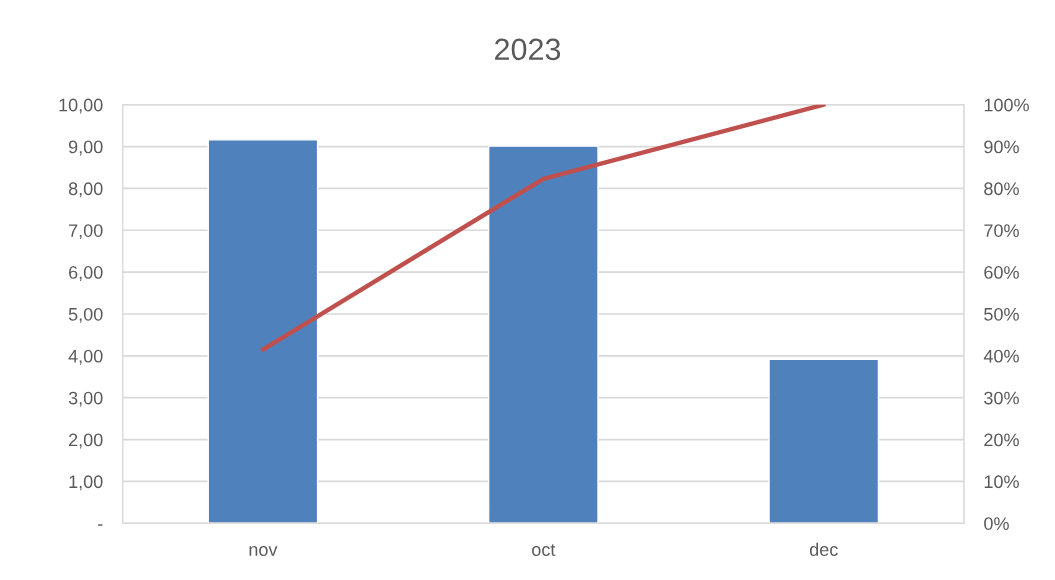 The height and width of the screenshot is (580, 1055). I want to click on chart-title: 2023, so click(528, 49).